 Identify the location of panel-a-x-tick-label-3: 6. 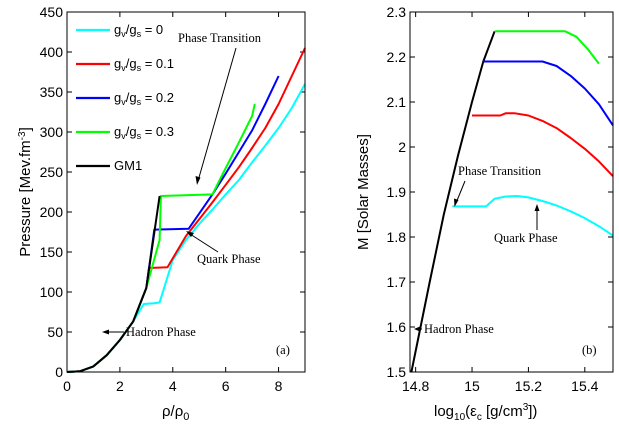
(226, 386).